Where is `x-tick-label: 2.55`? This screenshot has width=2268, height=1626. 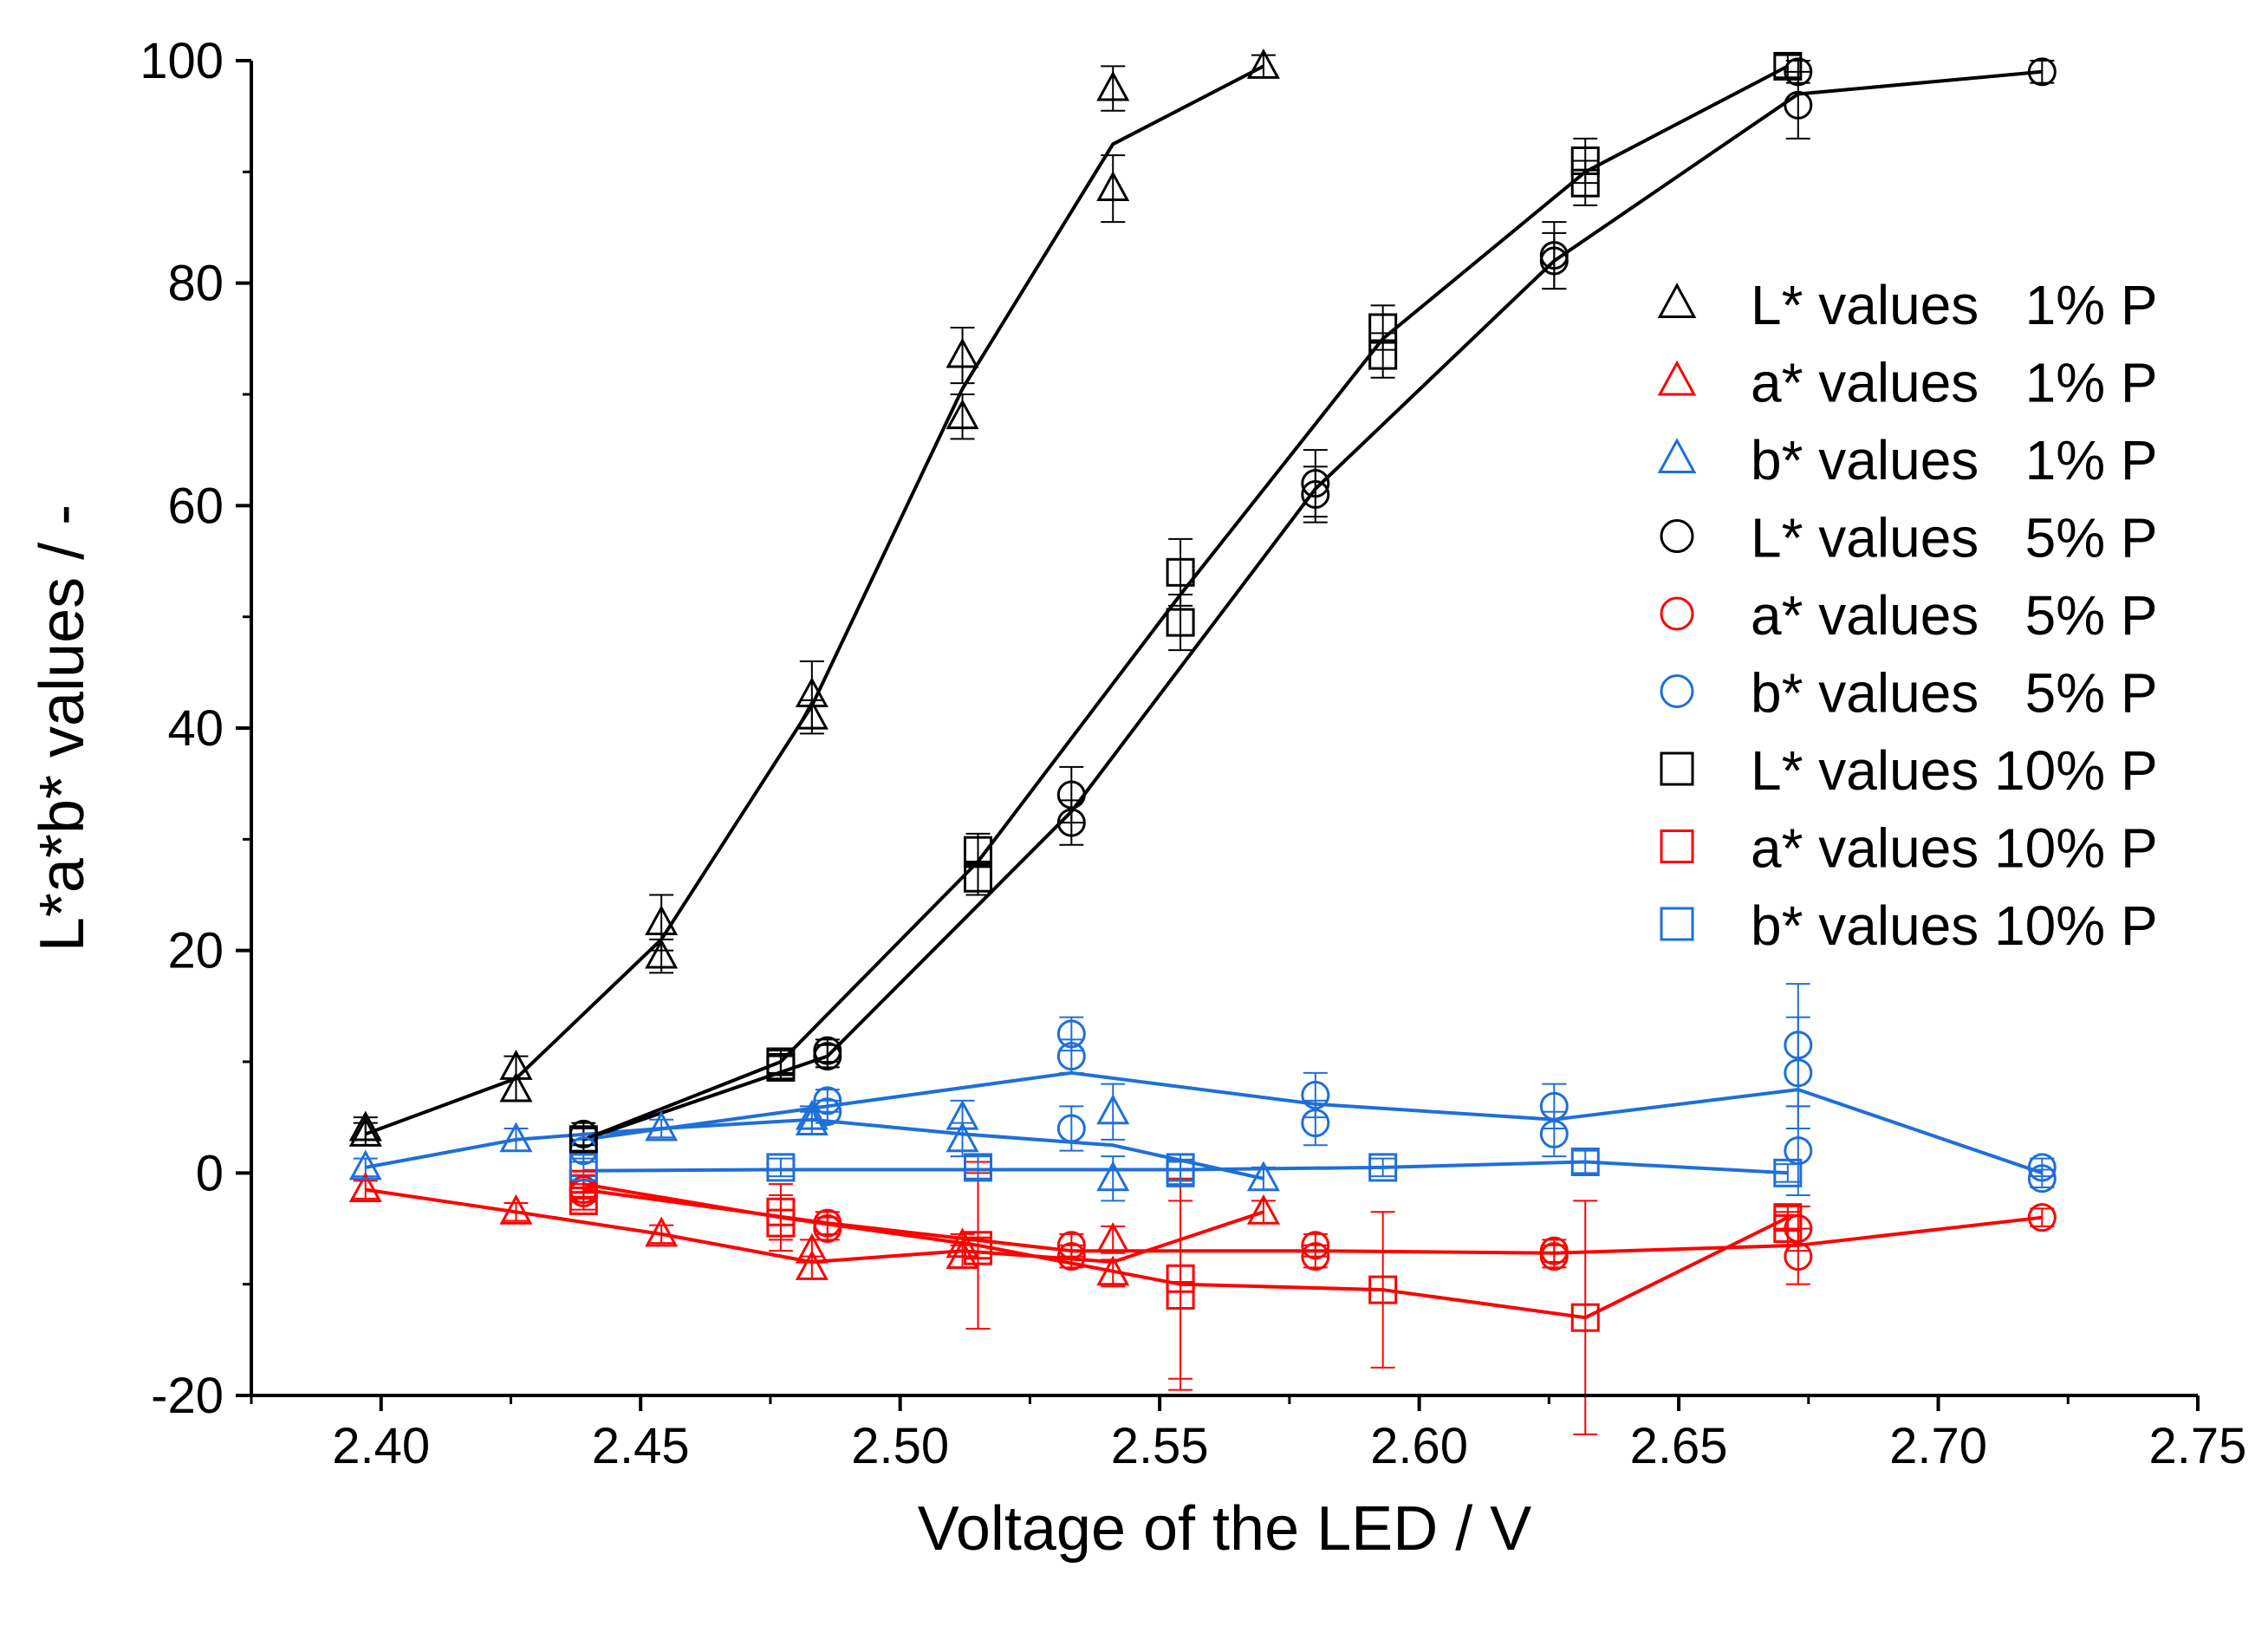
x-tick-label: 2.55 is located at coordinates (1160, 1446).